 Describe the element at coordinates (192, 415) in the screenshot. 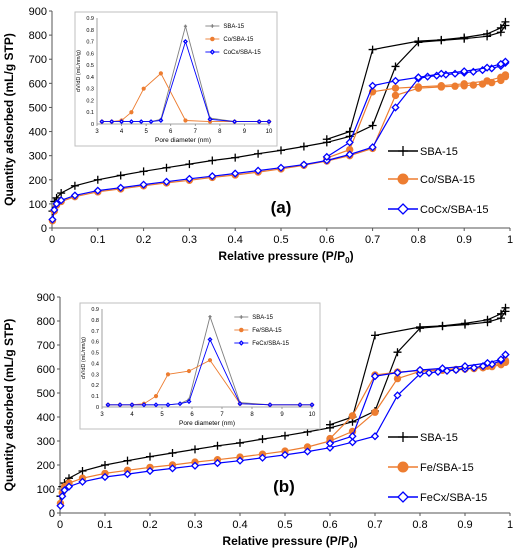

I see `inset-x-tick-label: 6` at that location.